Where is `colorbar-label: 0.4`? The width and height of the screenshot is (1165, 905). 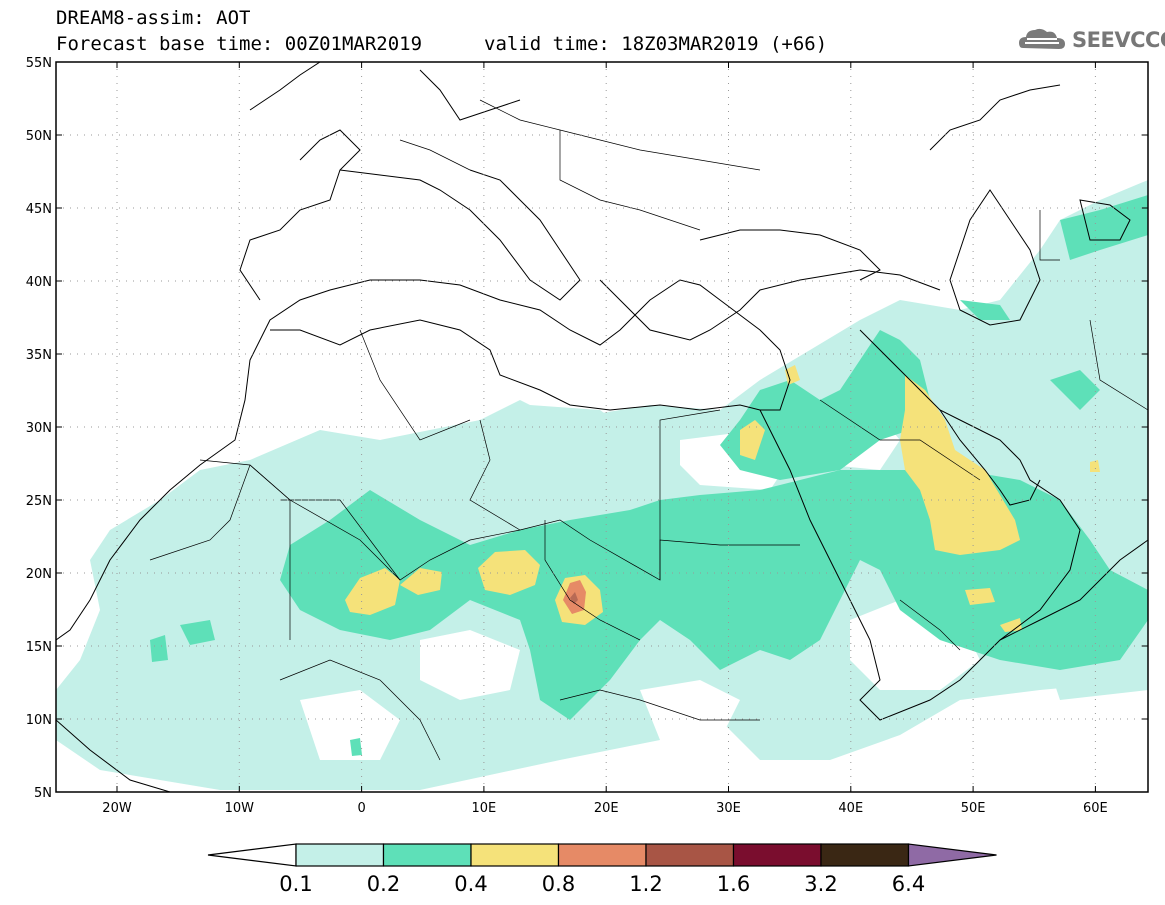
colorbar-label: 0.4 is located at coordinates (470, 884).